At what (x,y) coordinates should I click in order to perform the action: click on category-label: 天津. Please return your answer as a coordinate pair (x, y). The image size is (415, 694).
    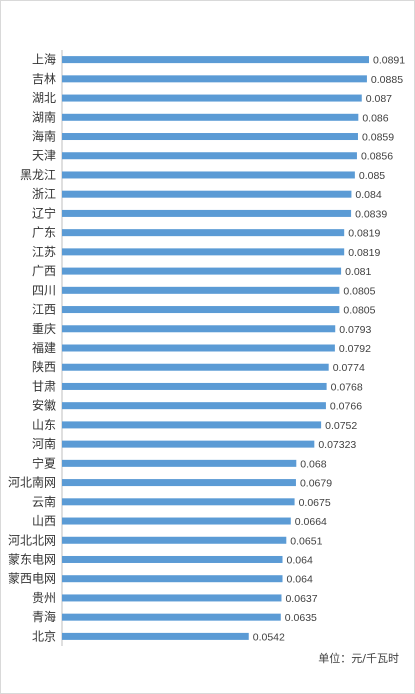
    Looking at the image, I should click on (44, 156).